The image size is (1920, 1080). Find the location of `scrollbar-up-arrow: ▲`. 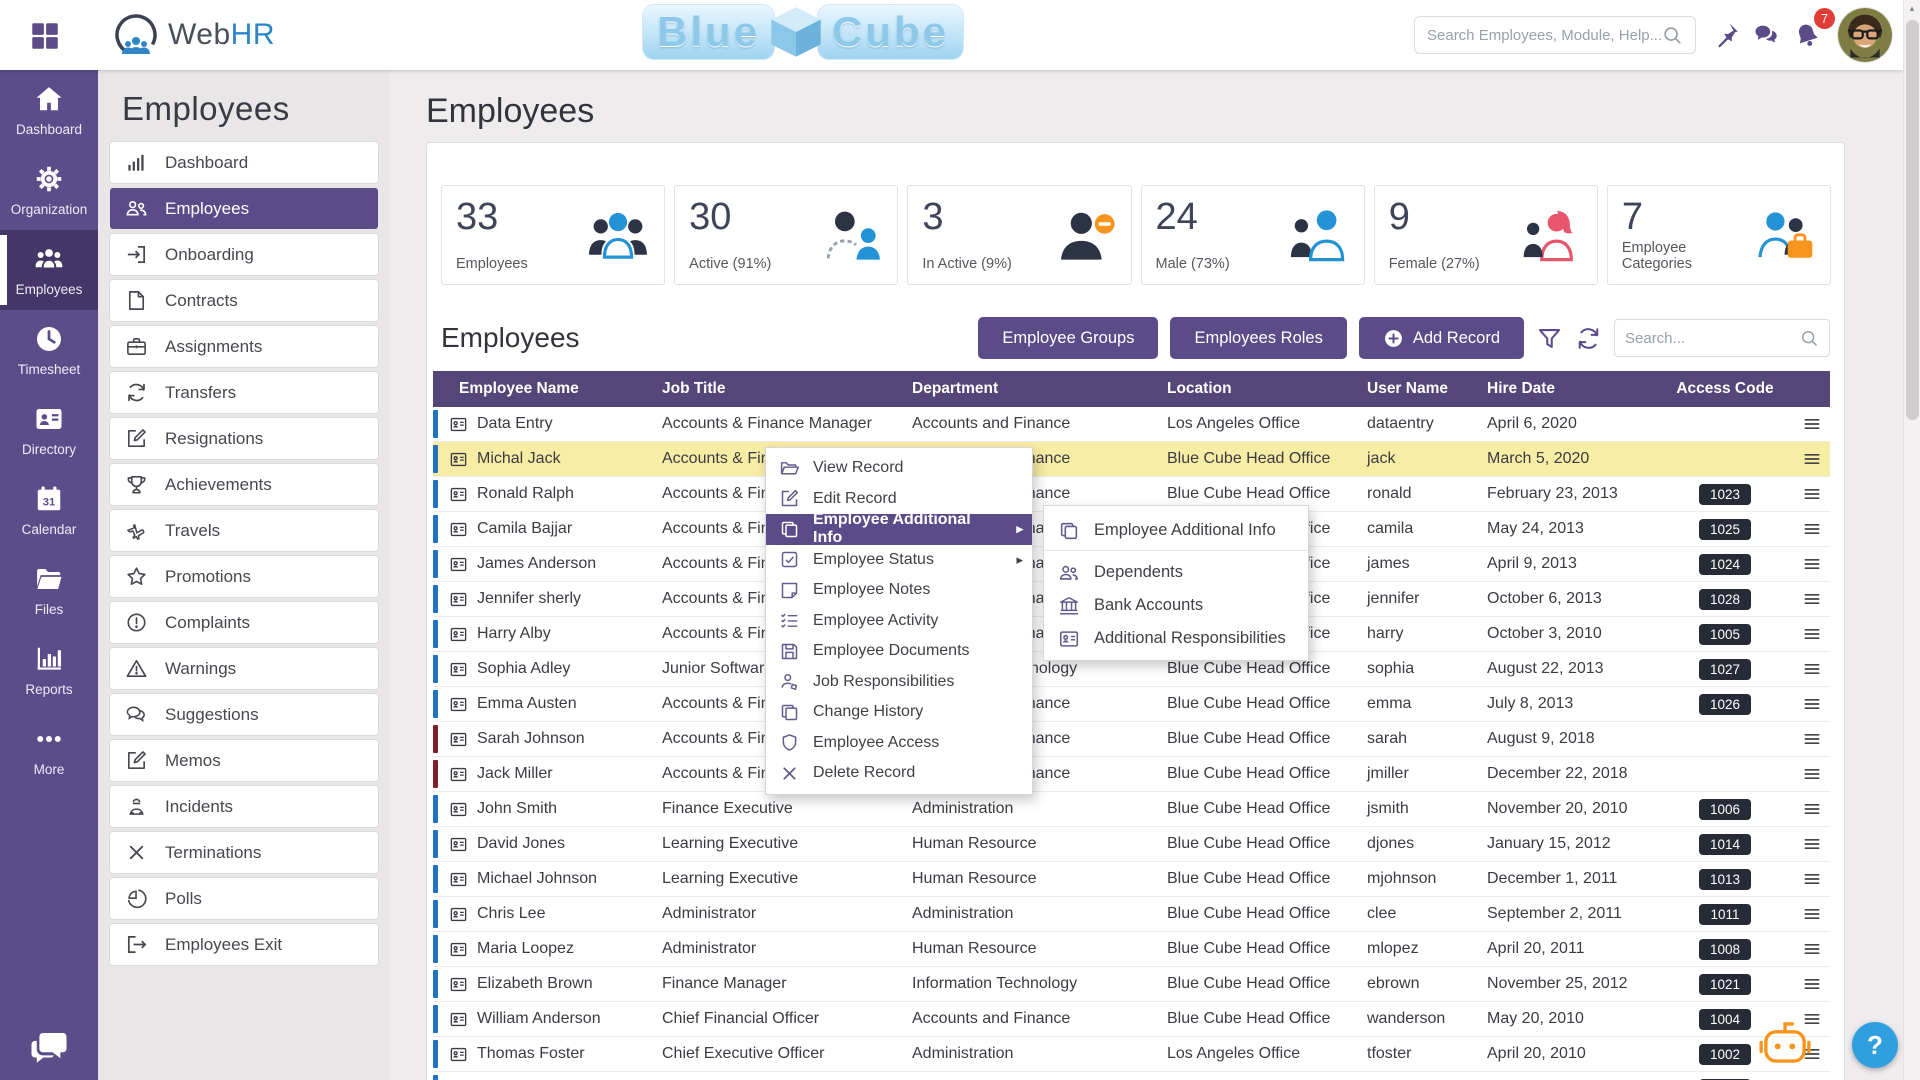

scrollbar-up-arrow: ▲ is located at coordinates (1912, 8).